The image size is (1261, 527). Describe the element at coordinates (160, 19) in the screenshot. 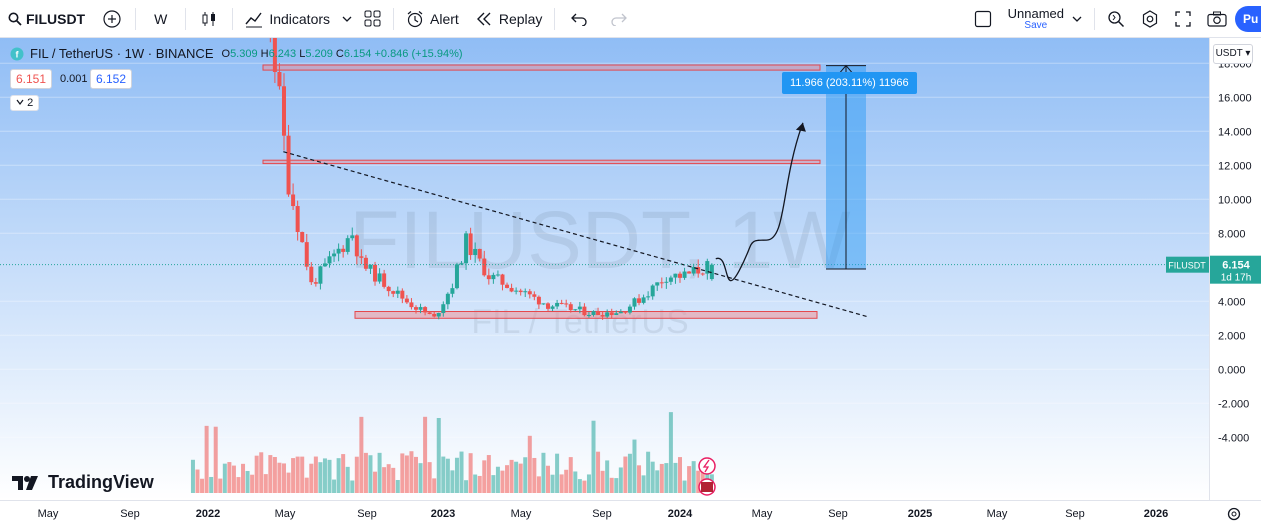

I see `interval-button: W` at that location.